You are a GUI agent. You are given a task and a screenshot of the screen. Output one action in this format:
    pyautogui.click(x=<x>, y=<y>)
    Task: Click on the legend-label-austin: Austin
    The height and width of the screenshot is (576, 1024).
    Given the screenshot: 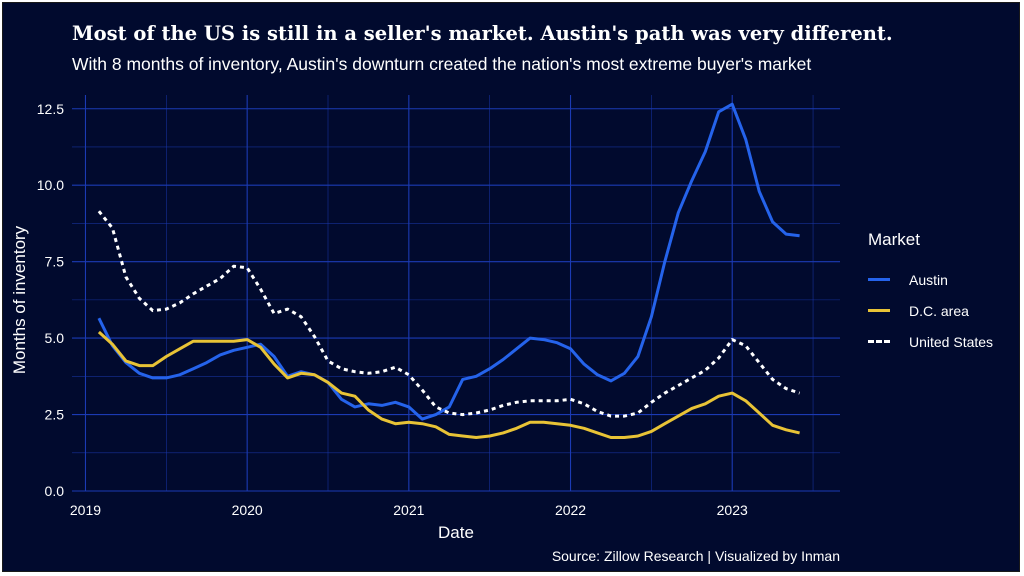 What is the action you would take?
    pyautogui.click(x=928, y=279)
    